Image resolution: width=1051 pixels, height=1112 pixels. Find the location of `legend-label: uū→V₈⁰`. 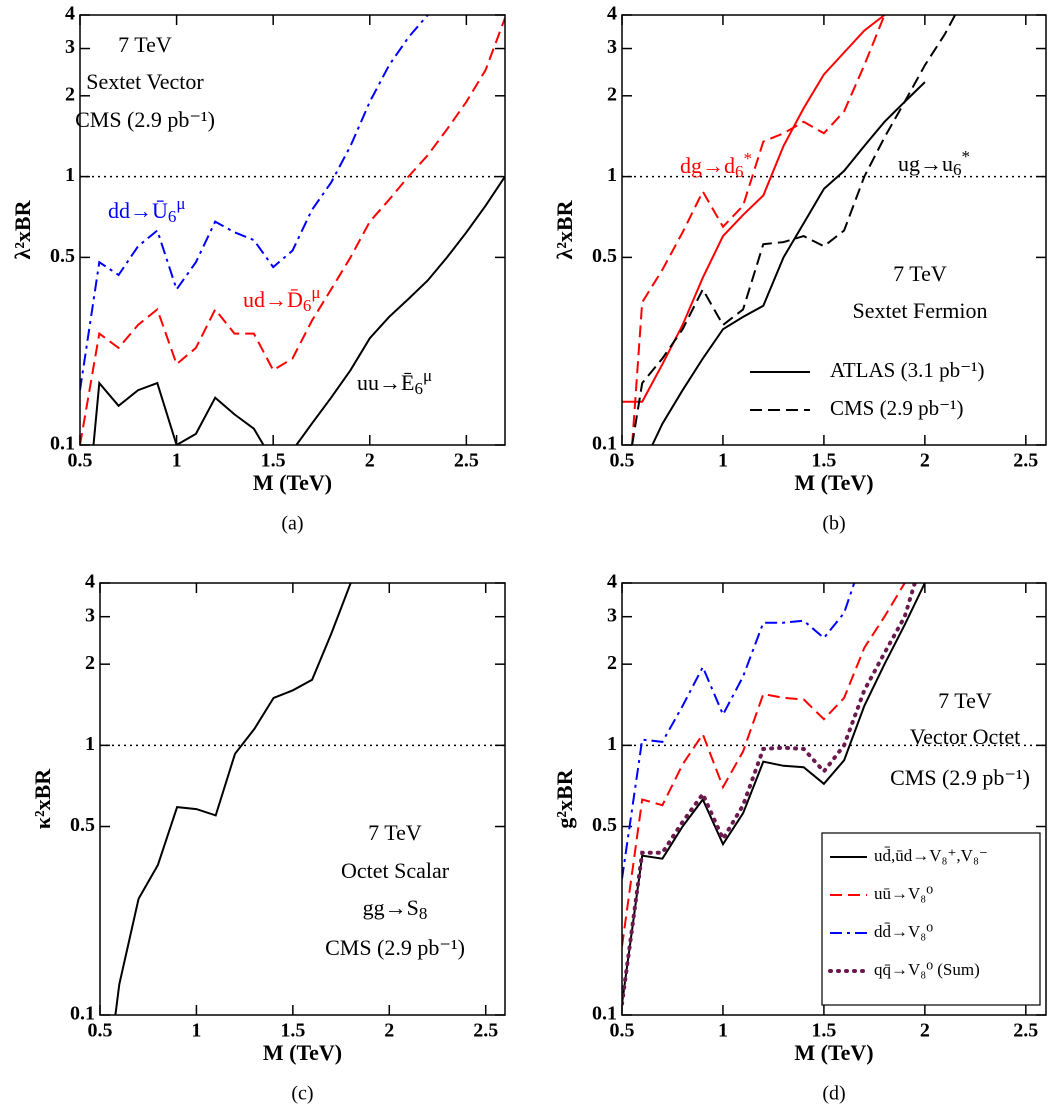

legend-label: uū→V₈⁰ is located at coordinates (903, 893).